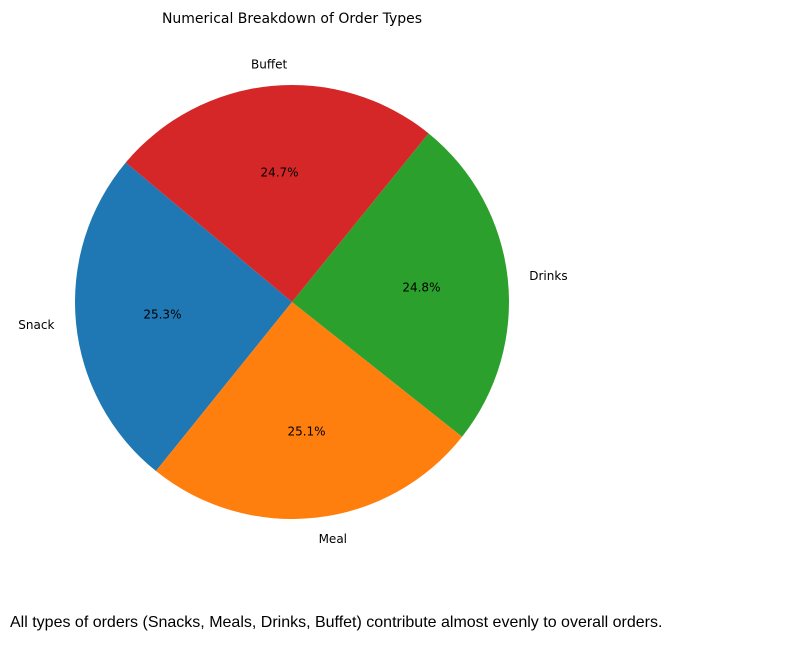 This screenshot has height=648, width=806. What do you see at coordinates (279, 172) in the screenshot?
I see `pct-label-buffet: 24.7%` at bounding box center [279, 172].